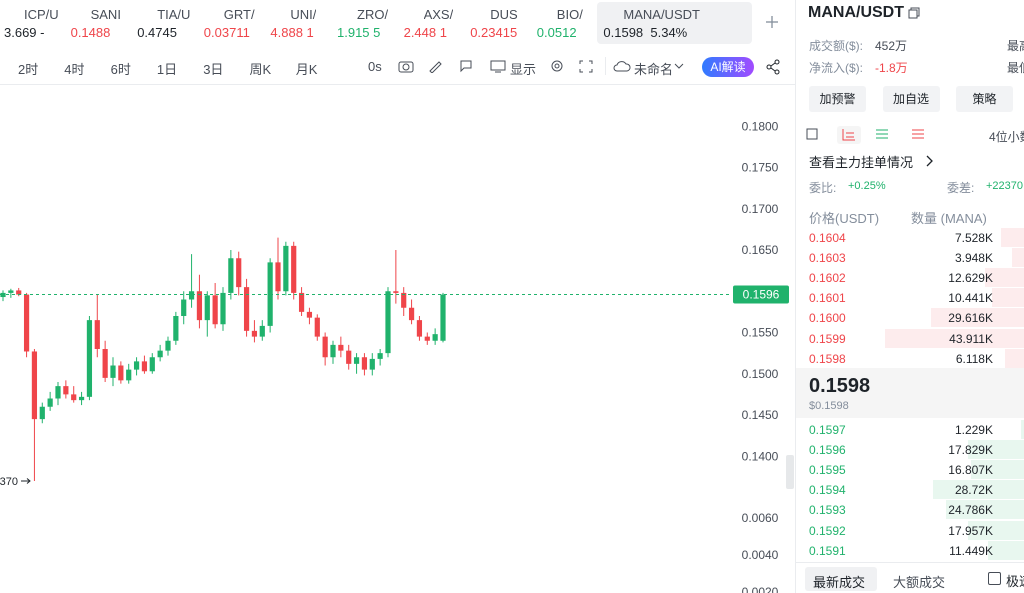 This screenshot has height=593, width=1024. Describe the element at coordinates (760, 589) in the screenshot. I see `volume-tick-label: 0.0020` at that location.